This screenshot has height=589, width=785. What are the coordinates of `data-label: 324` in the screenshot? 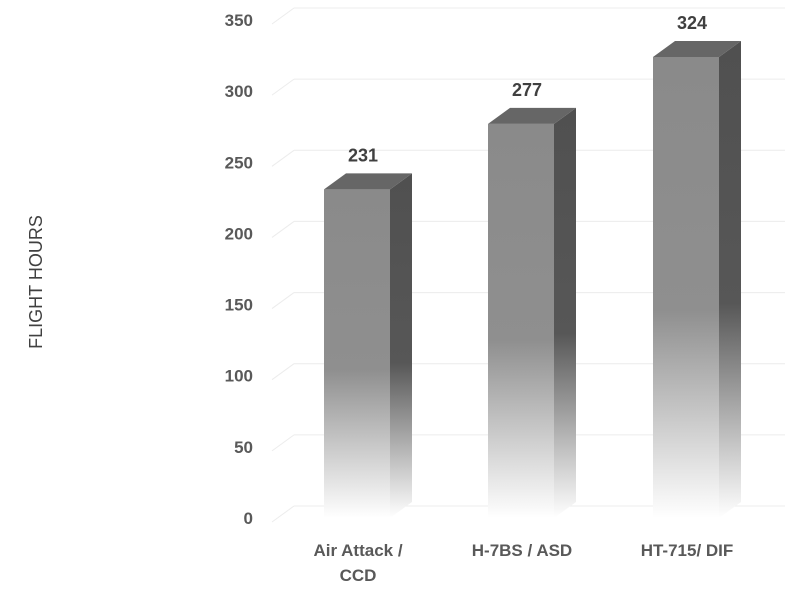 It's located at (692, 23).